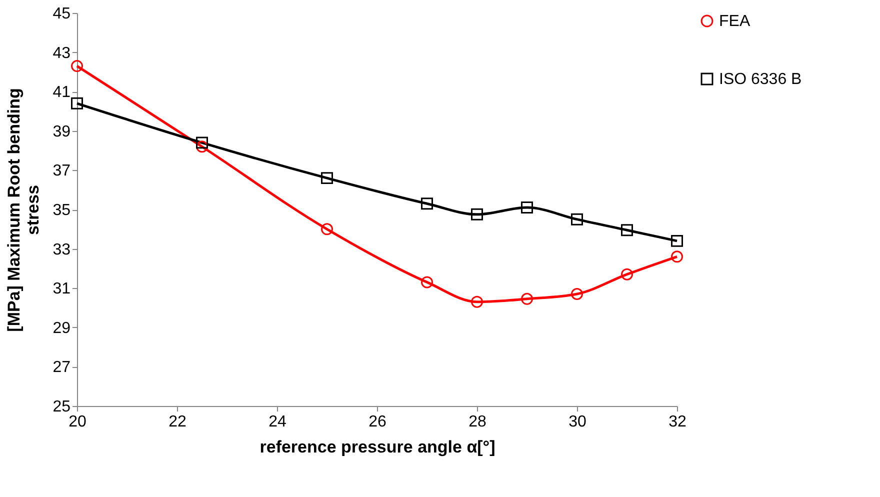 This screenshot has height=497, width=880. What do you see at coordinates (61, 93) in the screenshot?
I see `y-tick-label: 41` at bounding box center [61, 93].